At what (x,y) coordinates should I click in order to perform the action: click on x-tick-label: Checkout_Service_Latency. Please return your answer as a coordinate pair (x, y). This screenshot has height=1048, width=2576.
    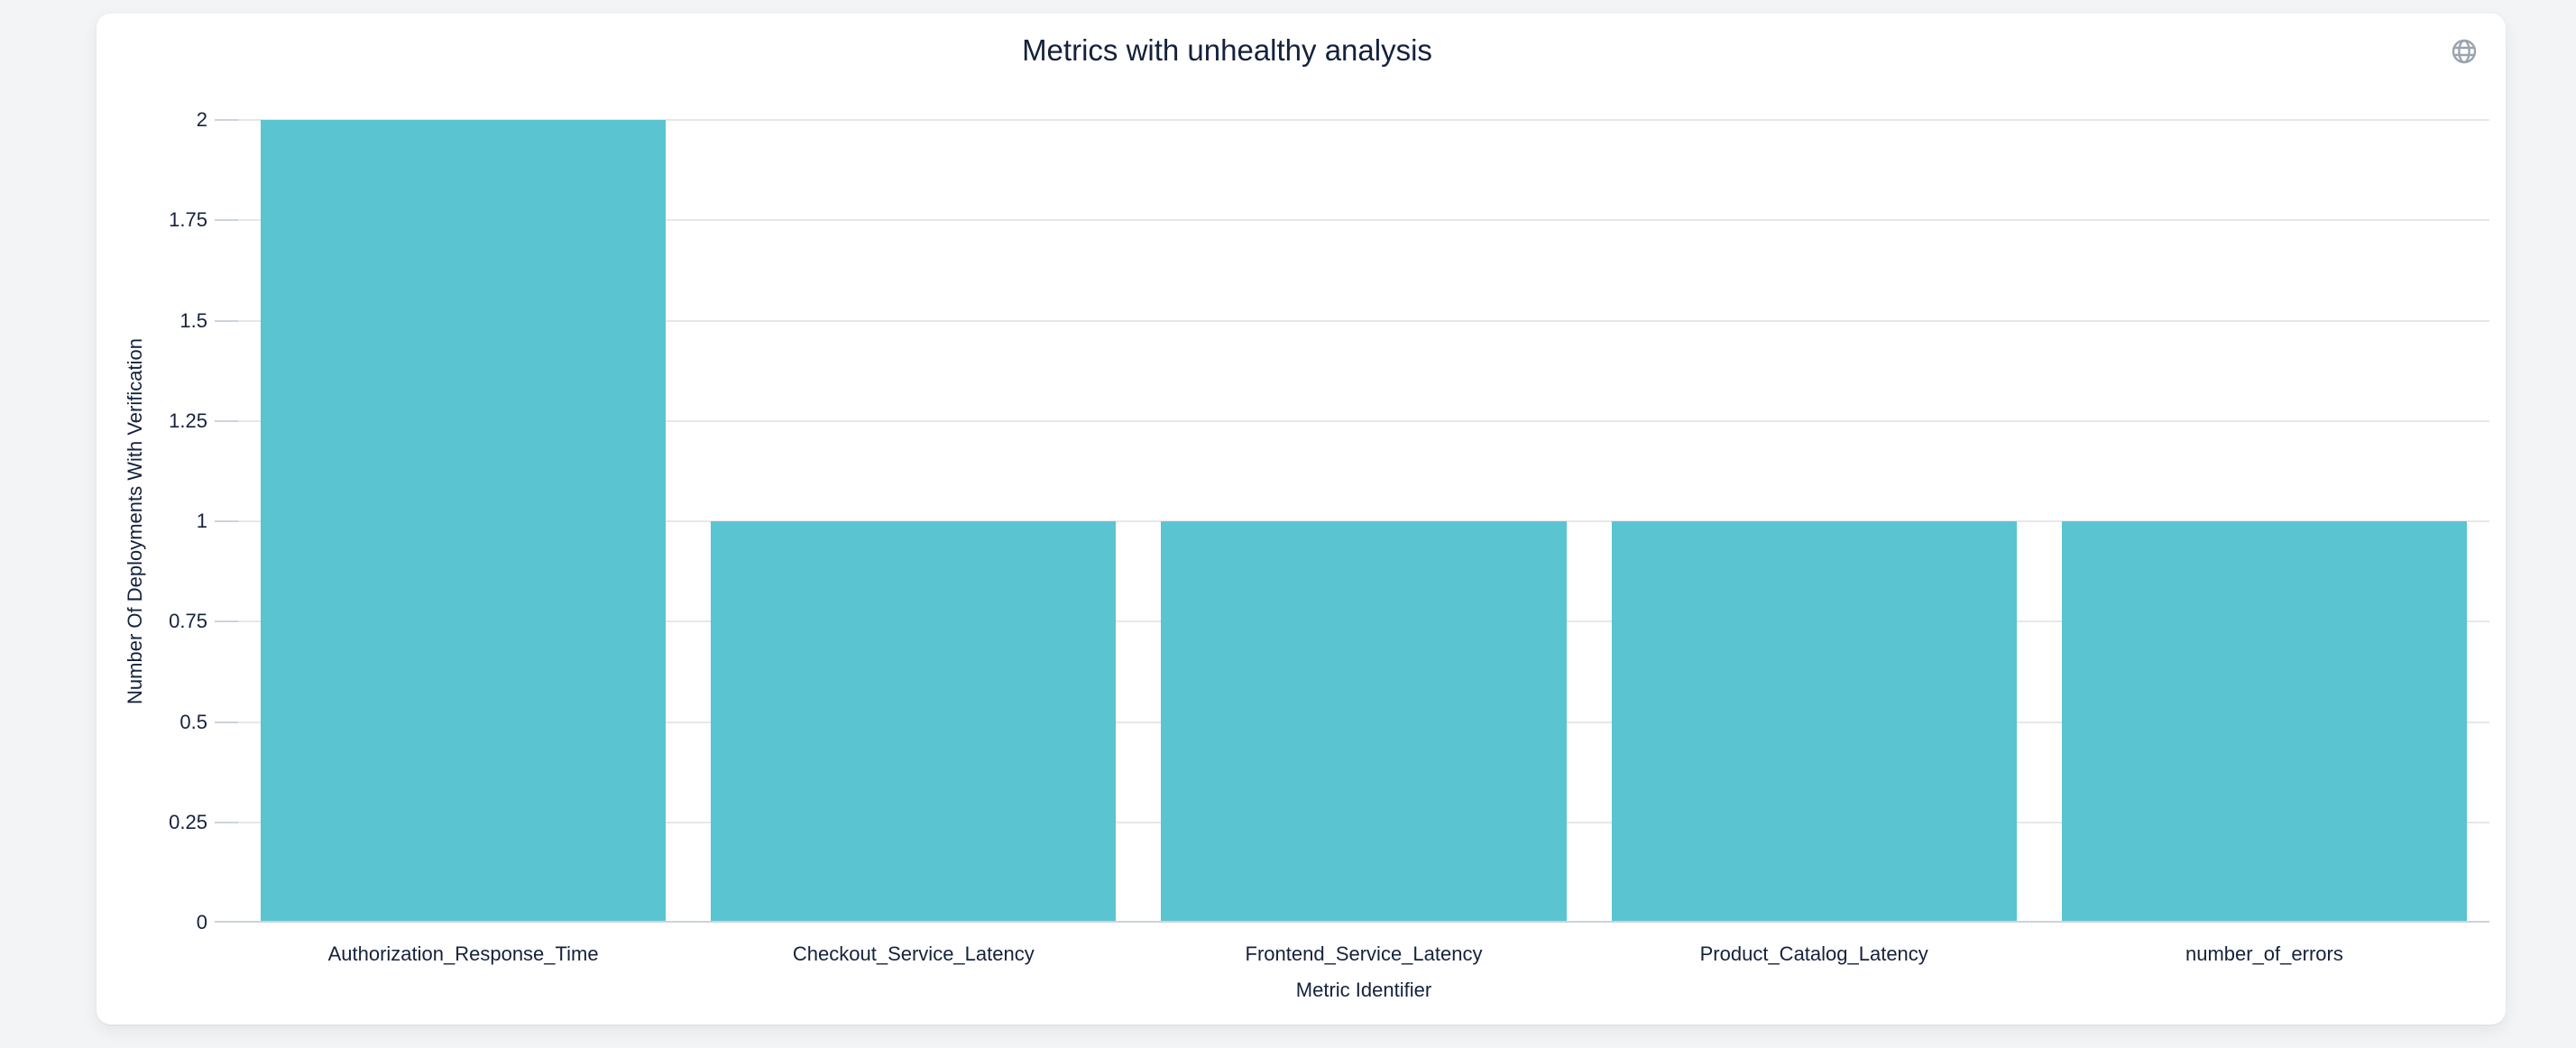
    Looking at the image, I should click on (914, 953).